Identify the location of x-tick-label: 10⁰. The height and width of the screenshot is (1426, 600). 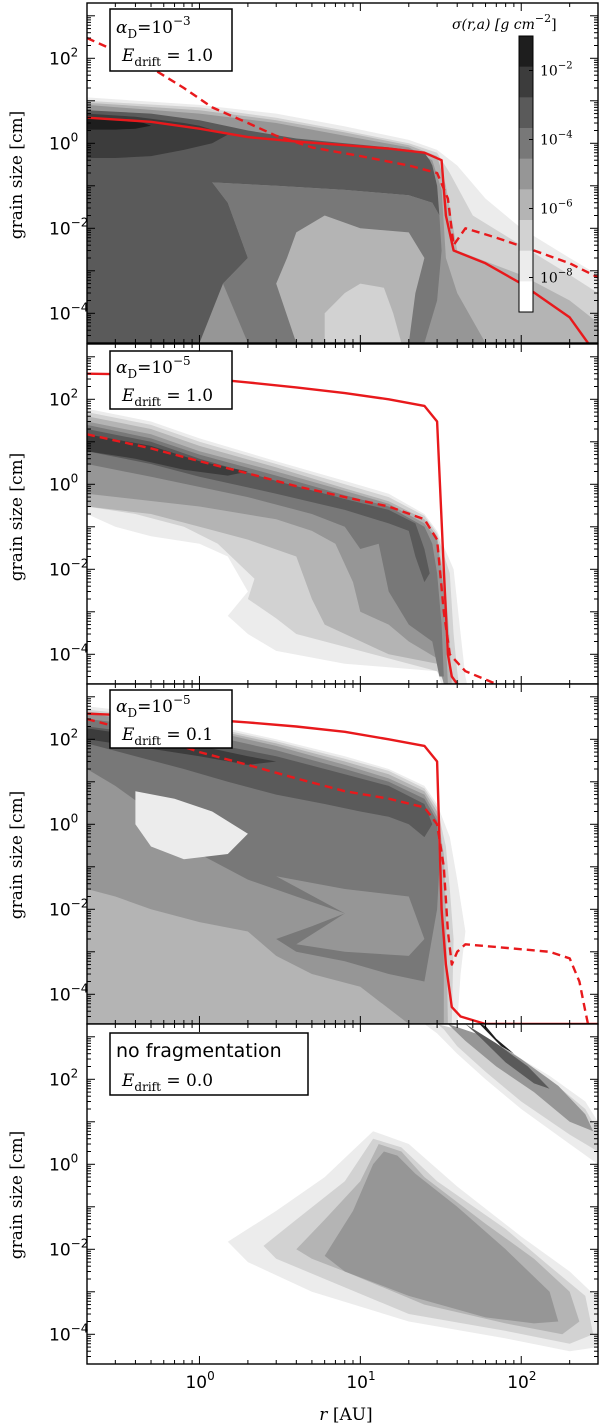
(199, 1381).